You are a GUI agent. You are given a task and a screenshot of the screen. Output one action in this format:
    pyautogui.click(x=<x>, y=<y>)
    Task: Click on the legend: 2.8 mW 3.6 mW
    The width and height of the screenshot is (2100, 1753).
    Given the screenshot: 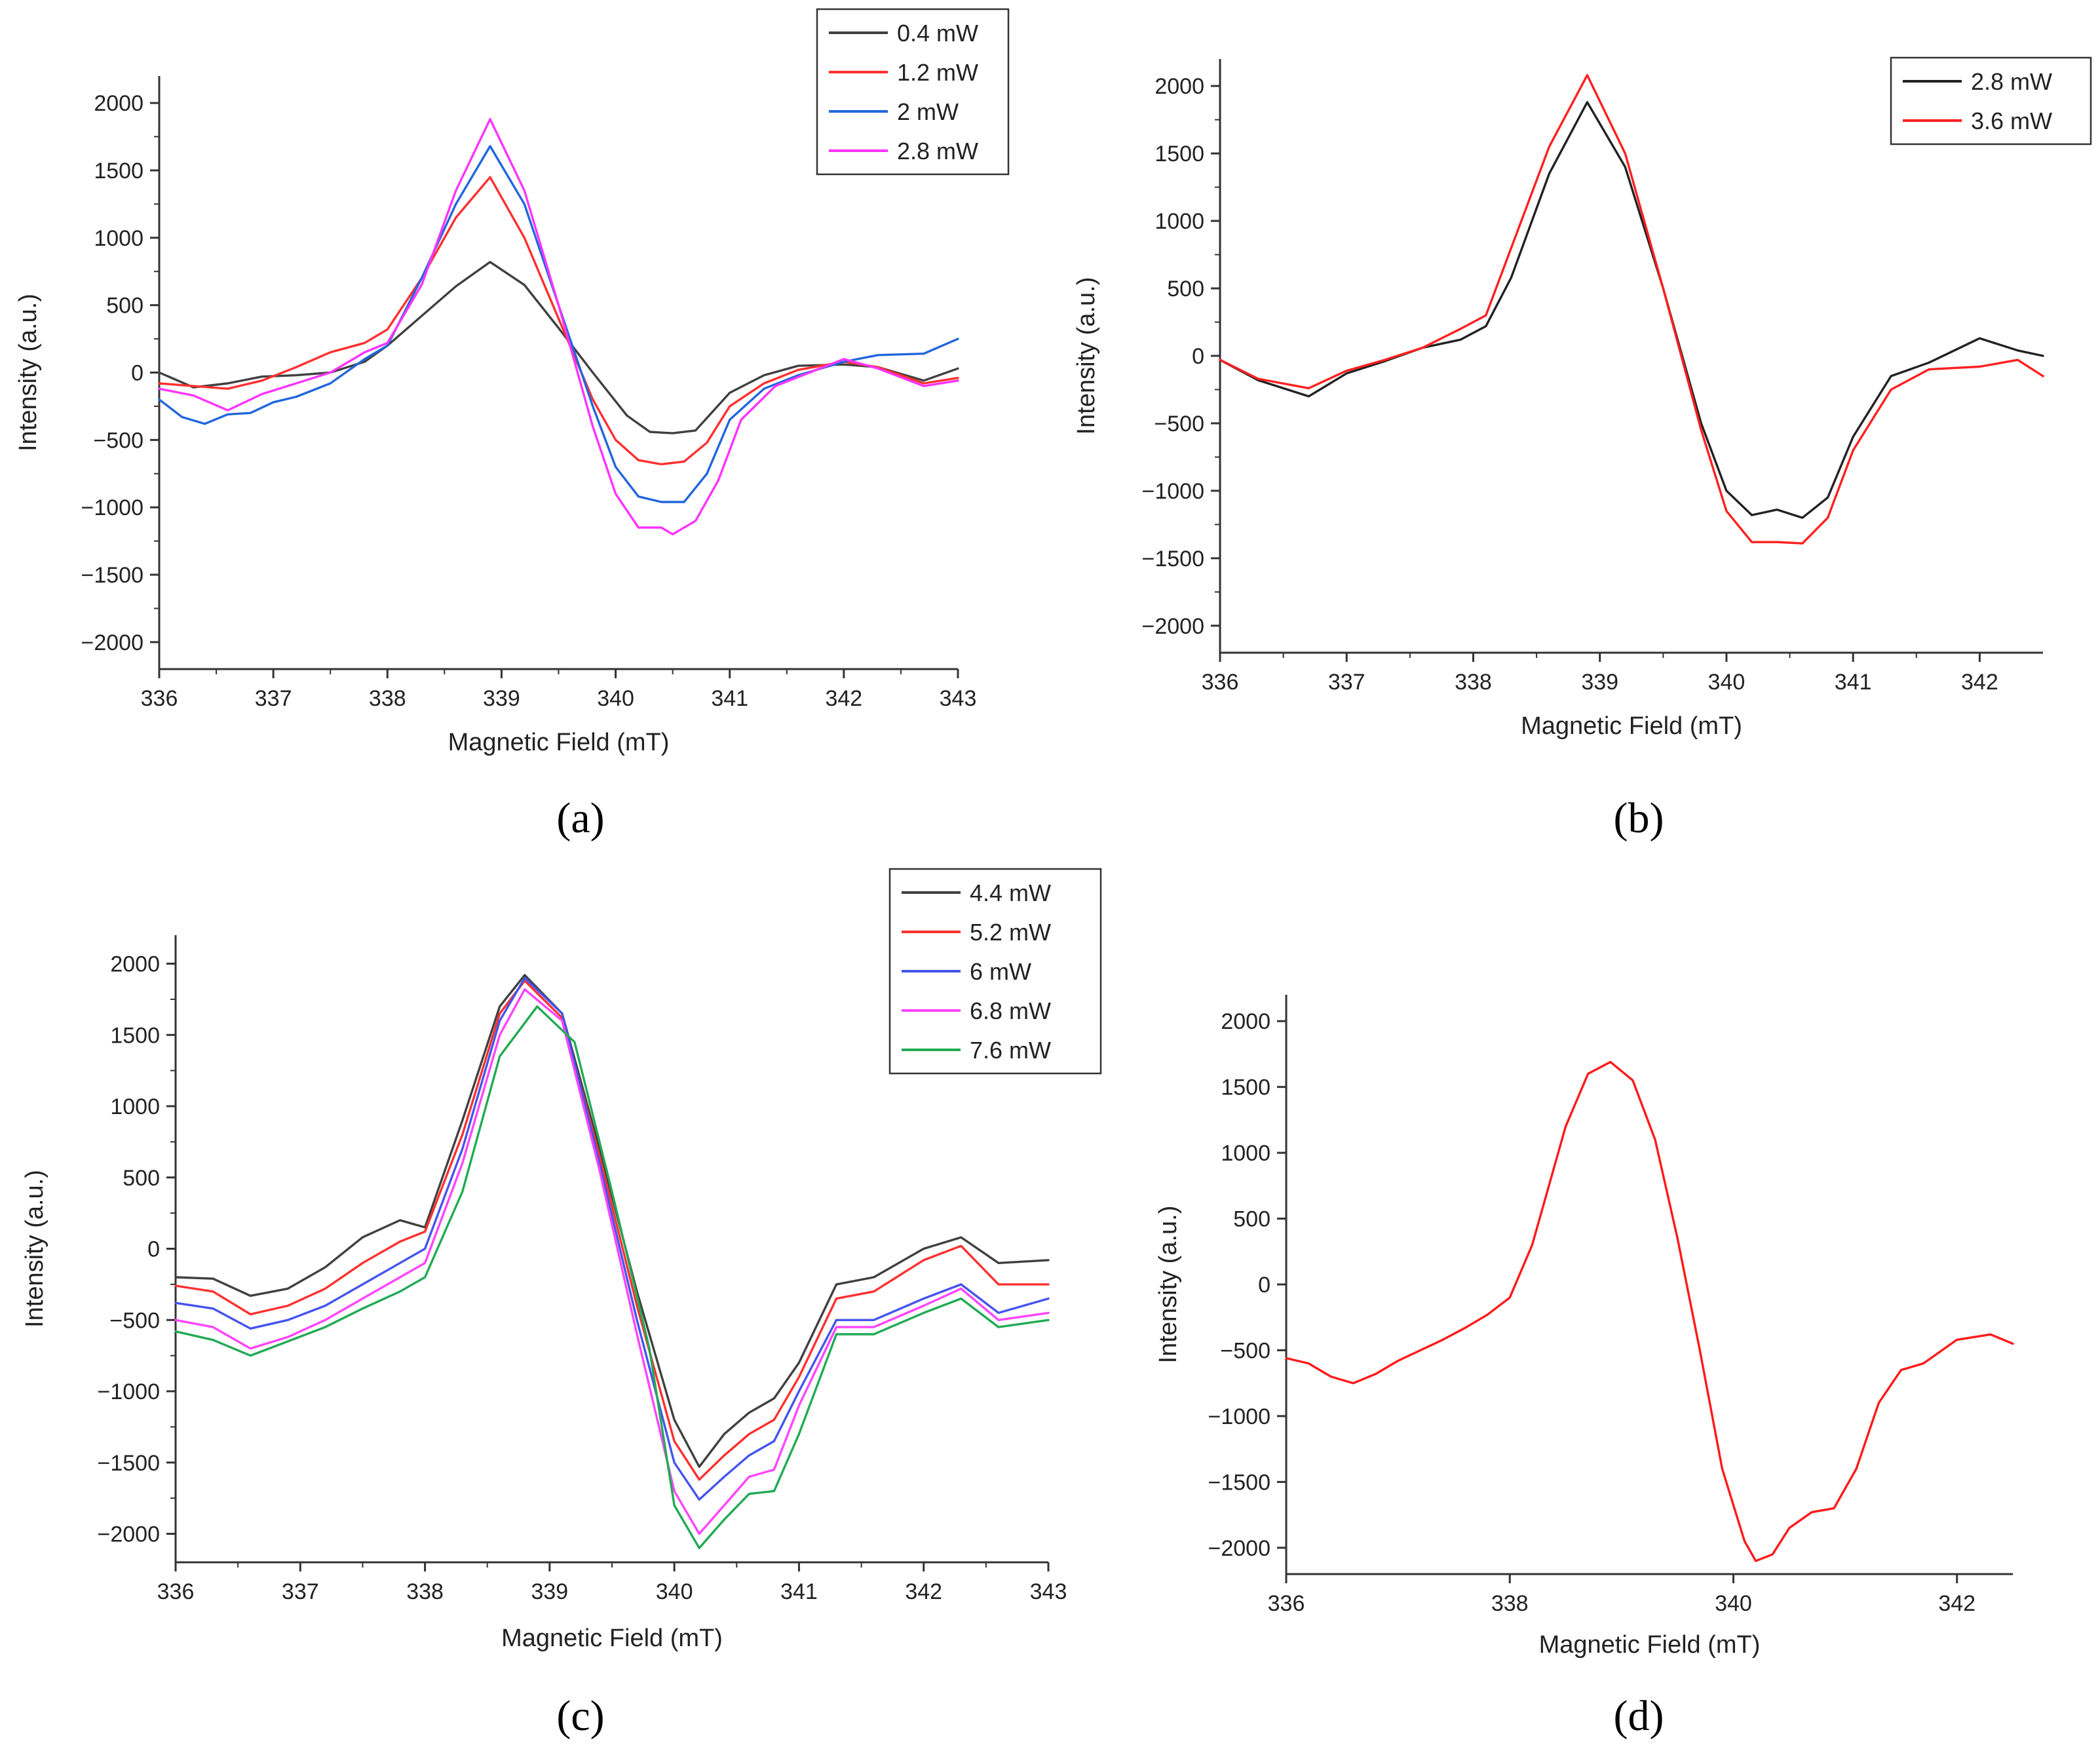 What is the action you would take?
    pyautogui.click(x=1991, y=100)
    